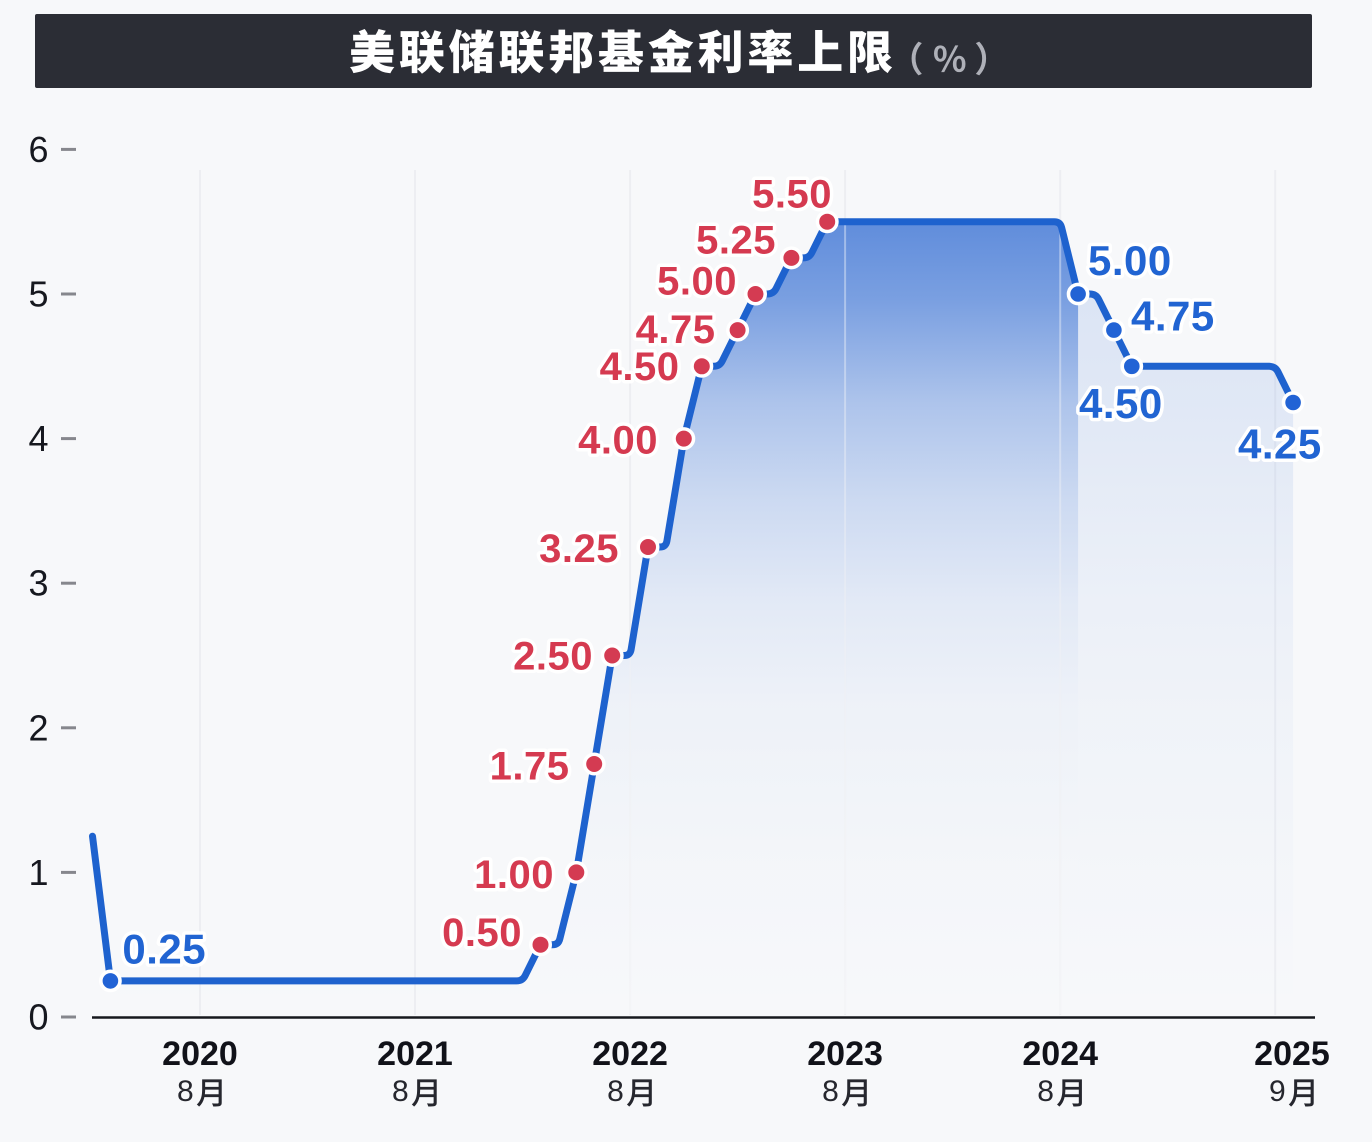 This screenshot has width=1372, height=1142. I want to click on svg-text: 0.25, so click(164, 949).